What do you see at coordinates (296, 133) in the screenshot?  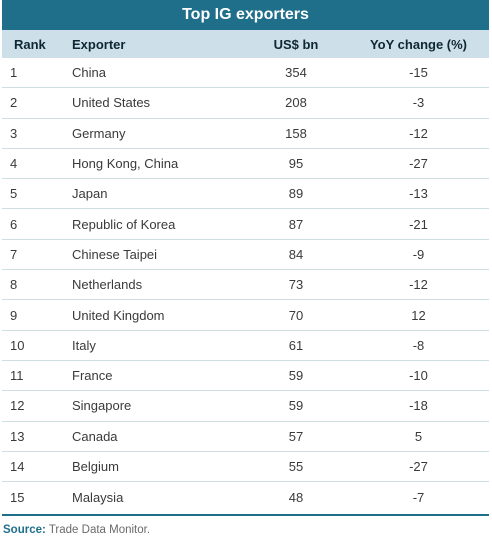 I see `usd-bn-cell: 158` at bounding box center [296, 133].